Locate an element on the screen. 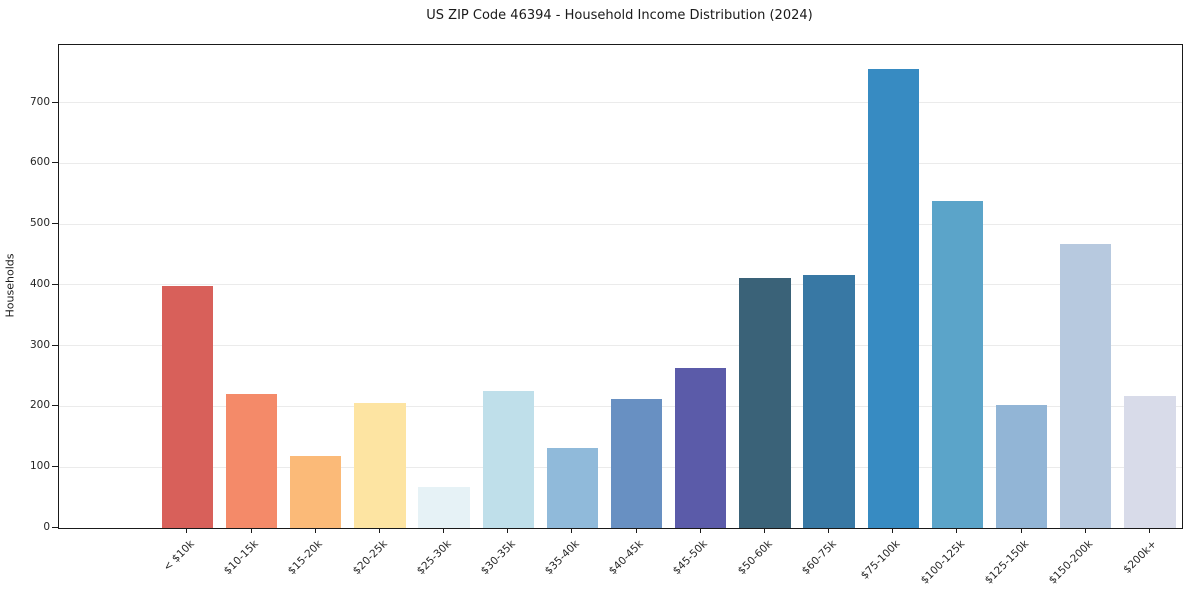 The width and height of the screenshot is (1189, 590). bar-30-35k is located at coordinates (508, 459).